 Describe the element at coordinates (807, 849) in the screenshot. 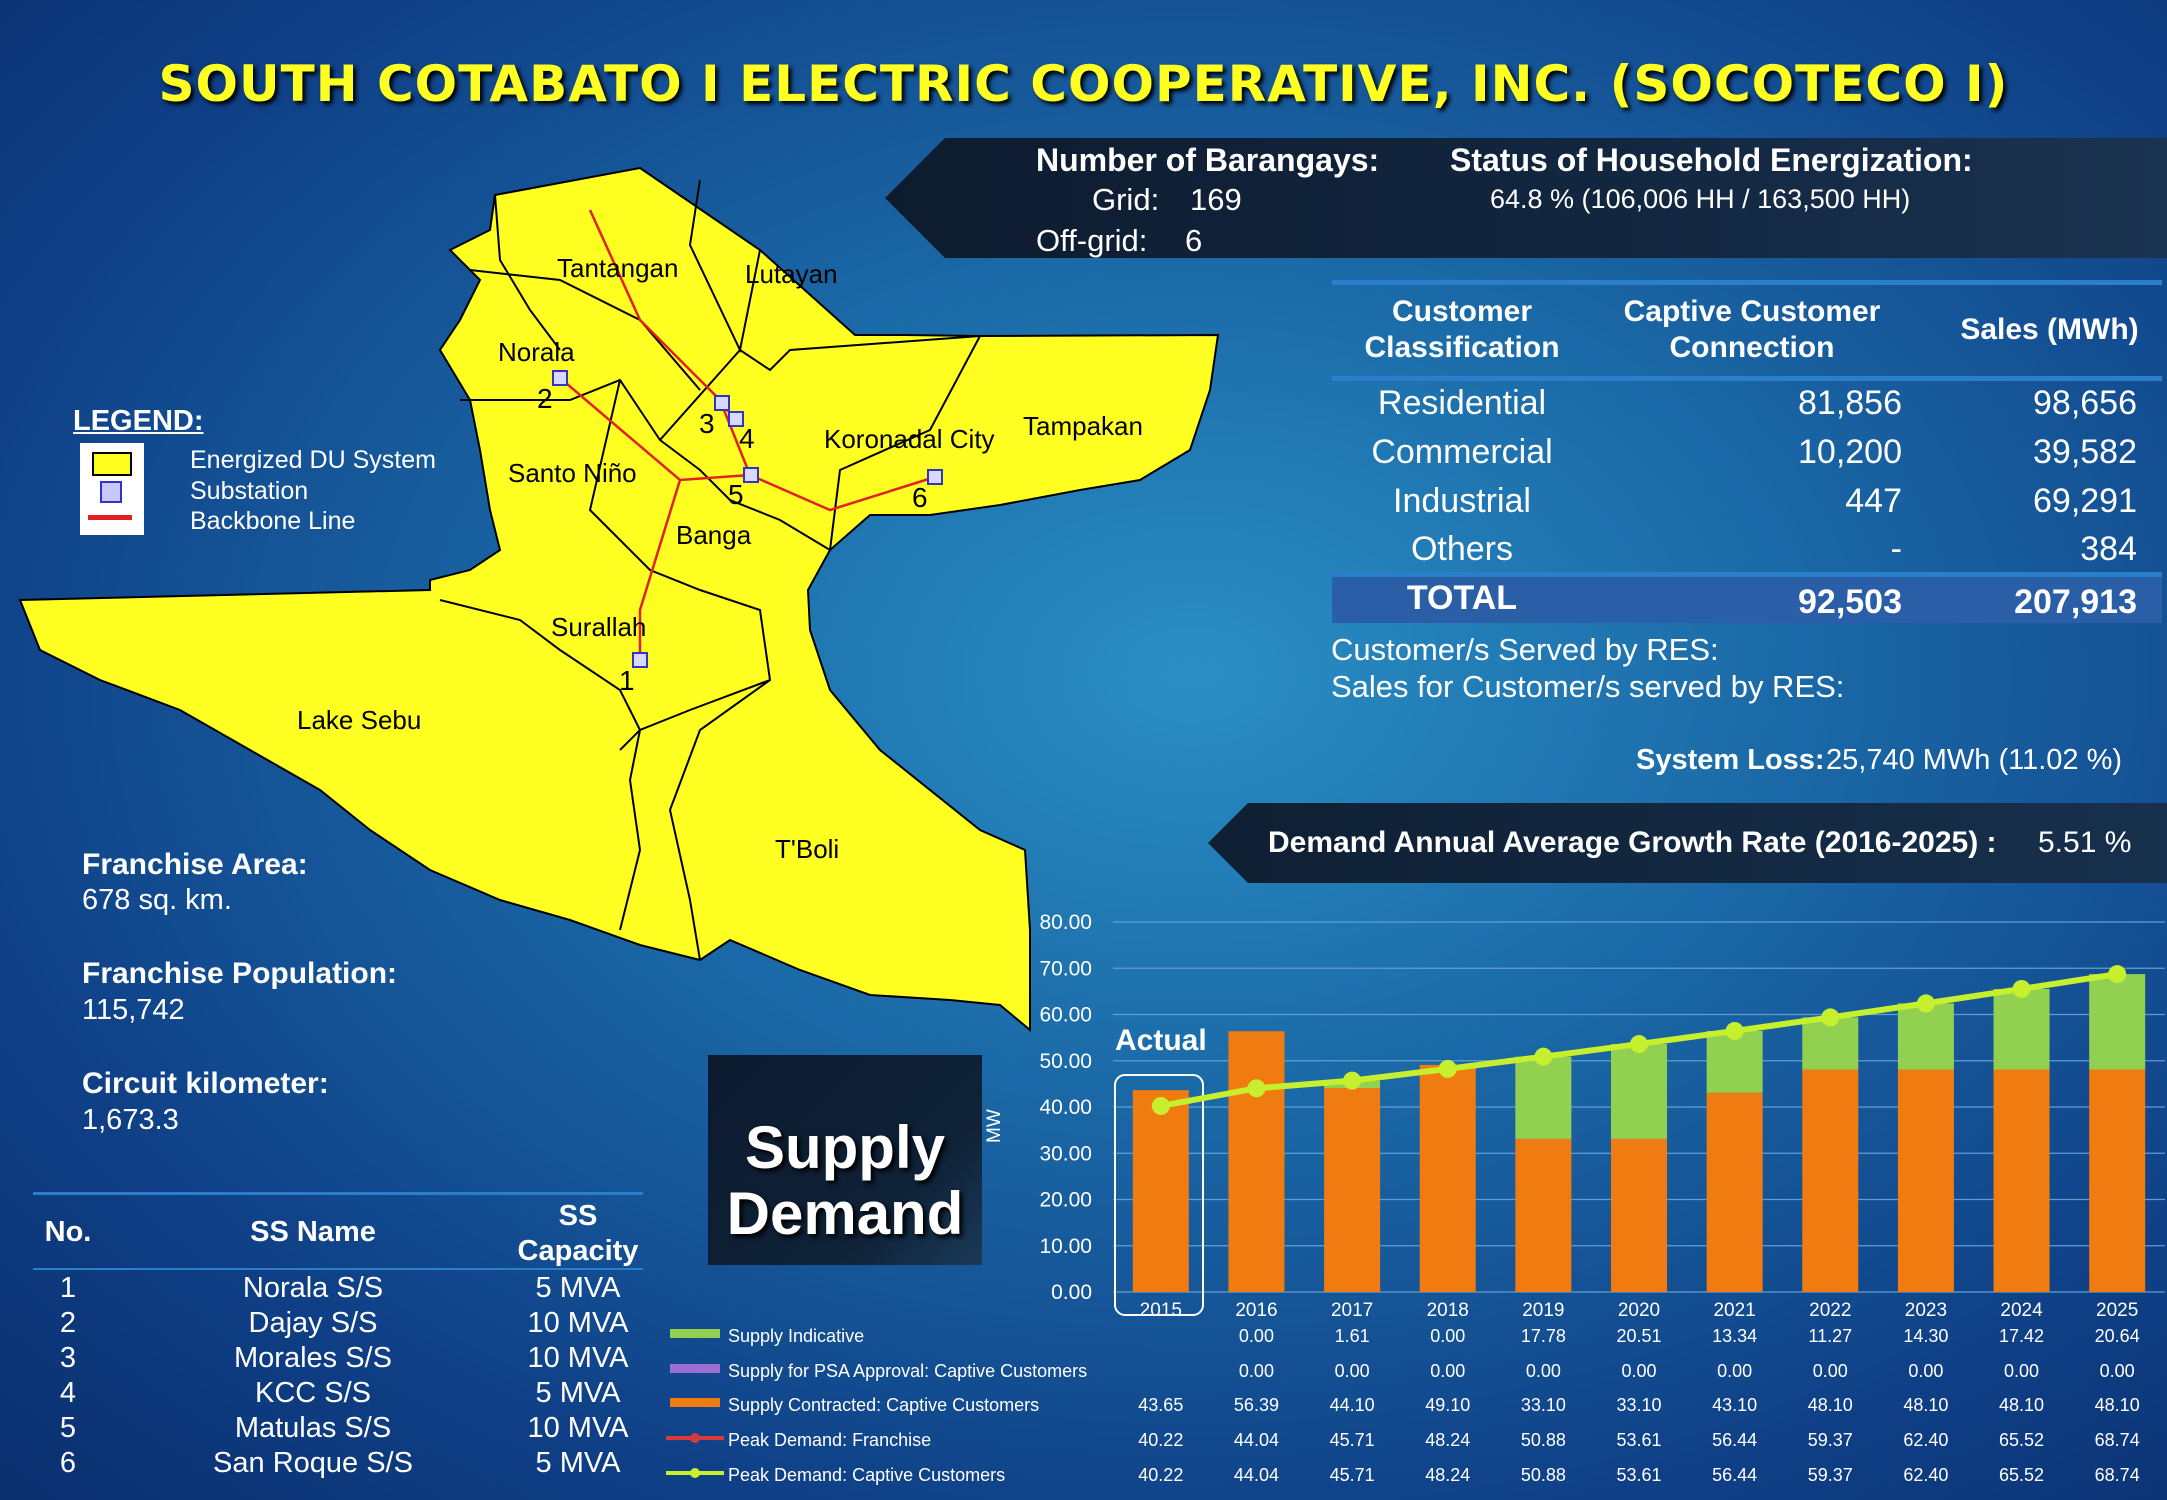

I see `map-label: T'Boli` at that location.